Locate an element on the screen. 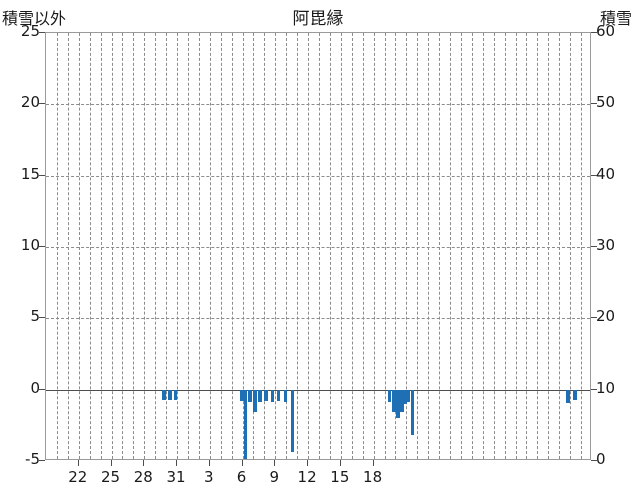 The height and width of the screenshot is (501, 636). zero-line is located at coordinates (318, 390).